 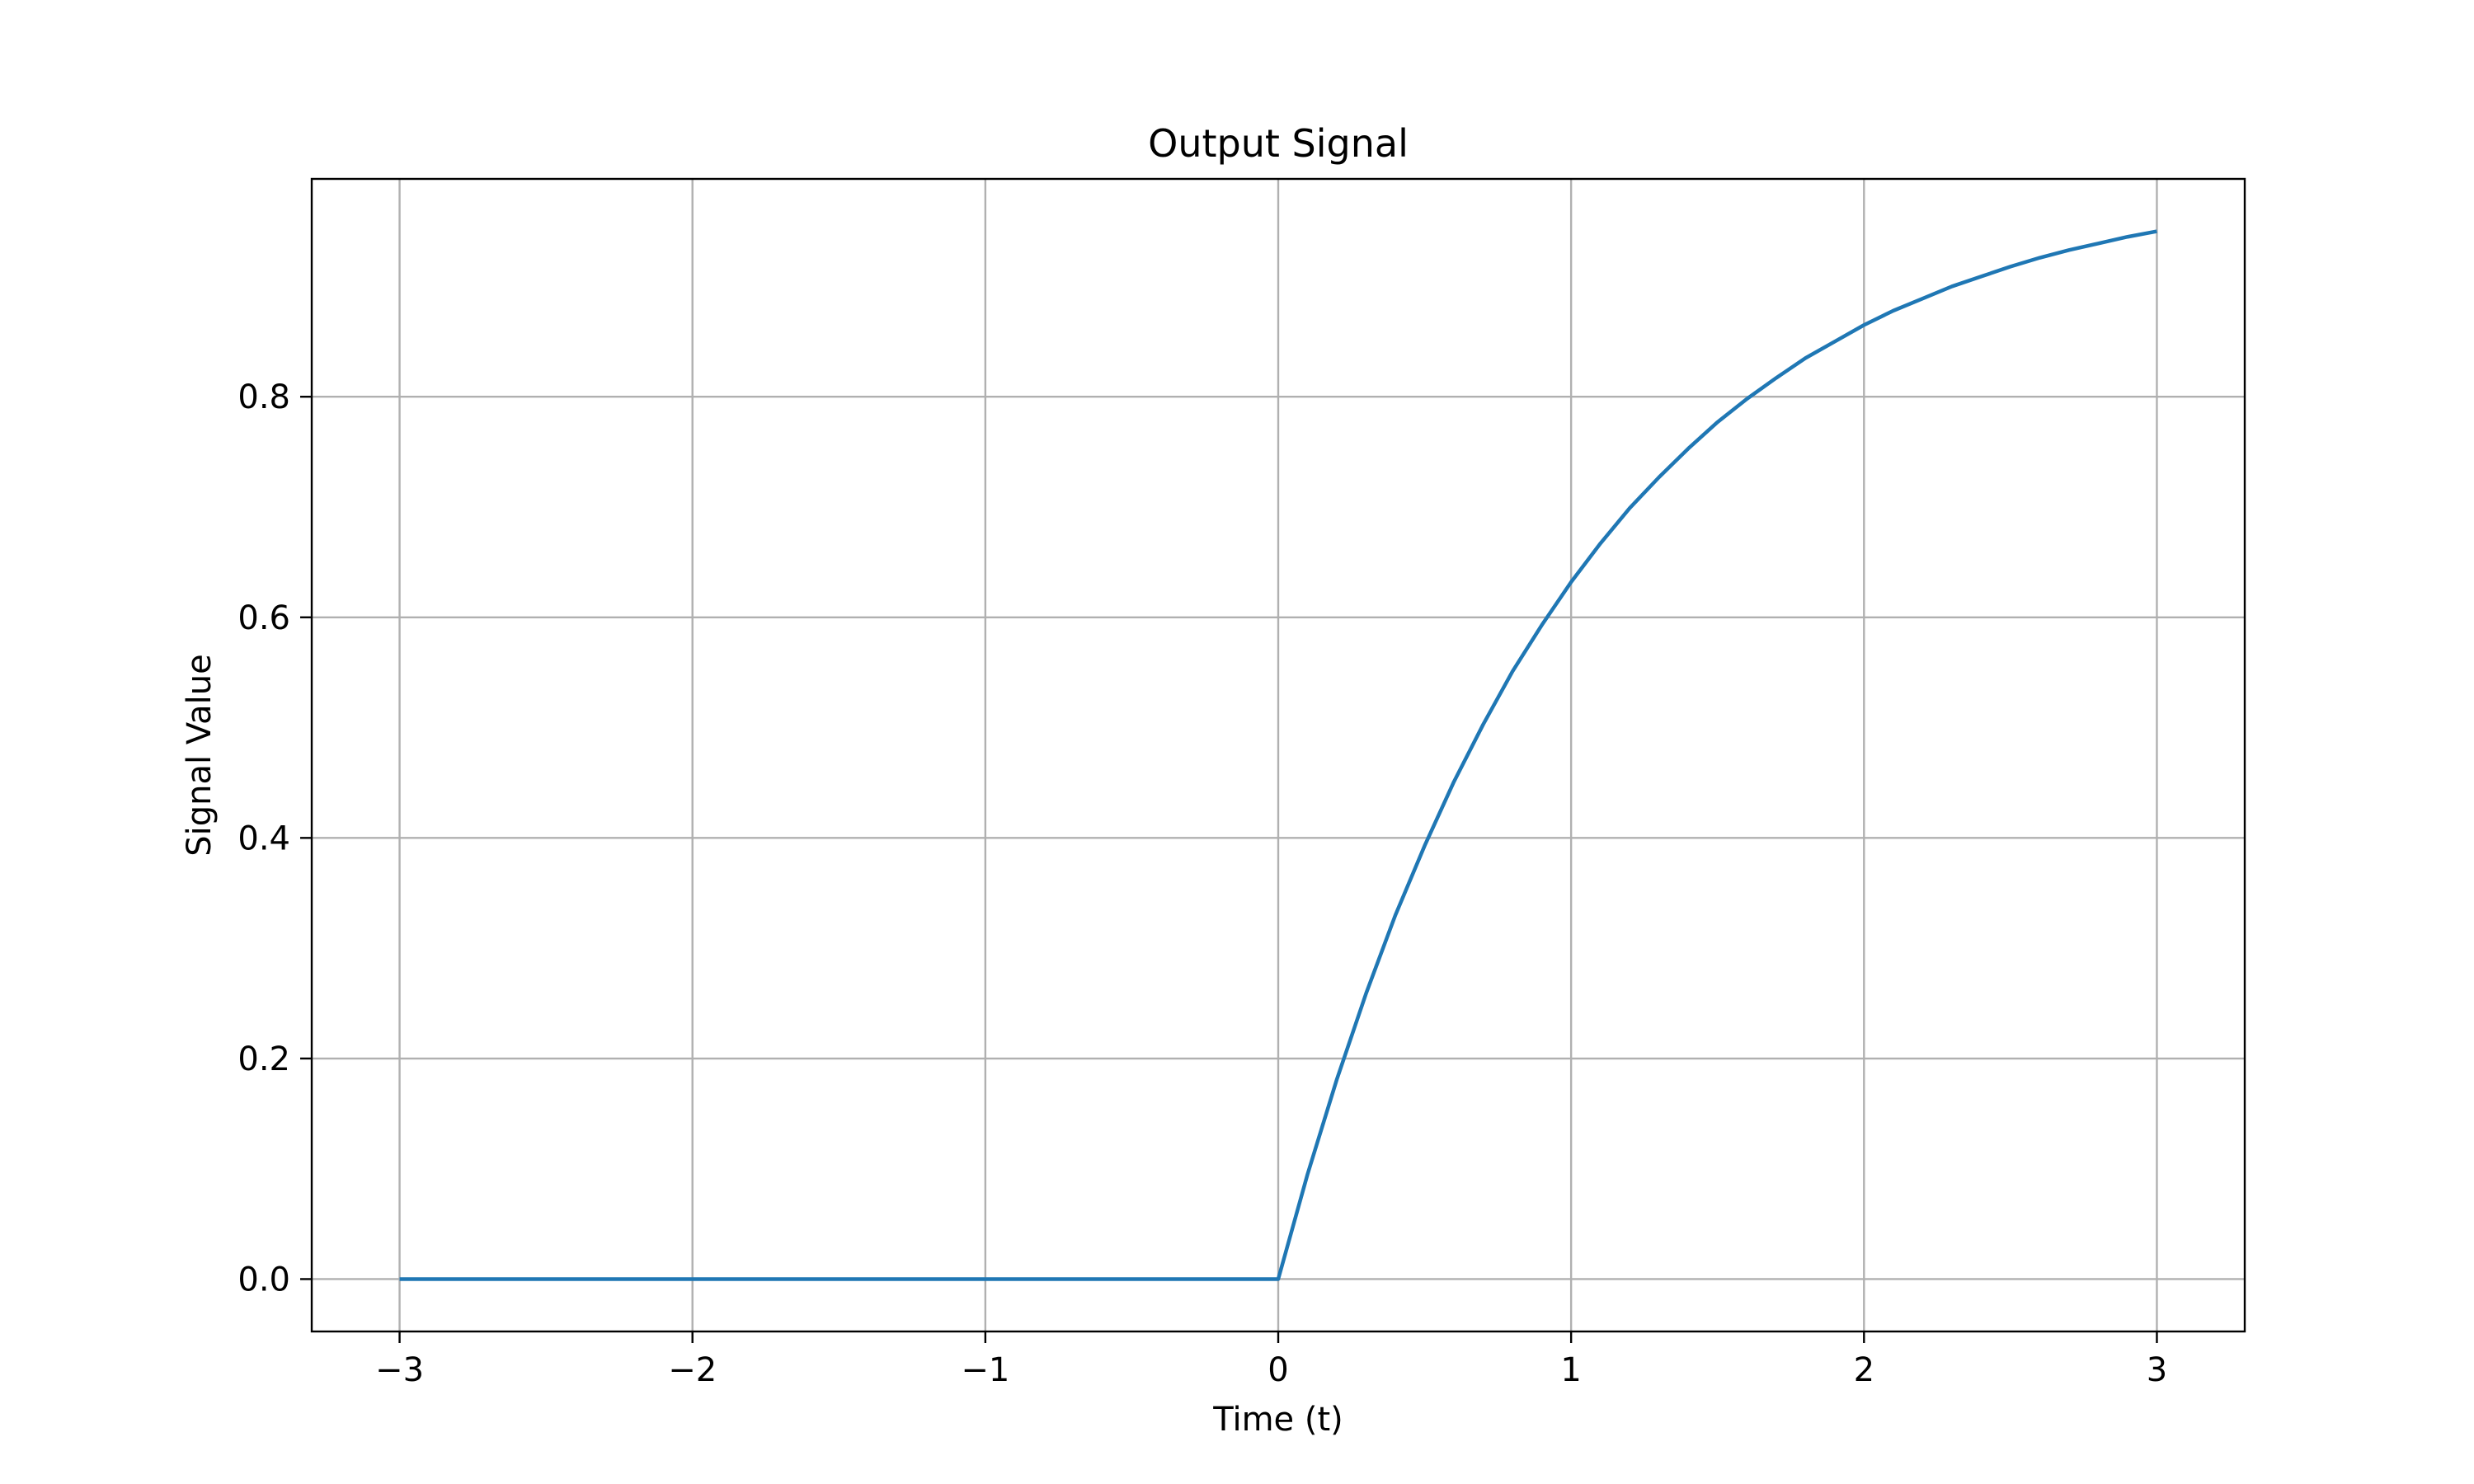 What do you see at coordinates (2157, 1370) in the screenshot?
I see `x-tick-label: 3` at bounding box center [2157, 1370].